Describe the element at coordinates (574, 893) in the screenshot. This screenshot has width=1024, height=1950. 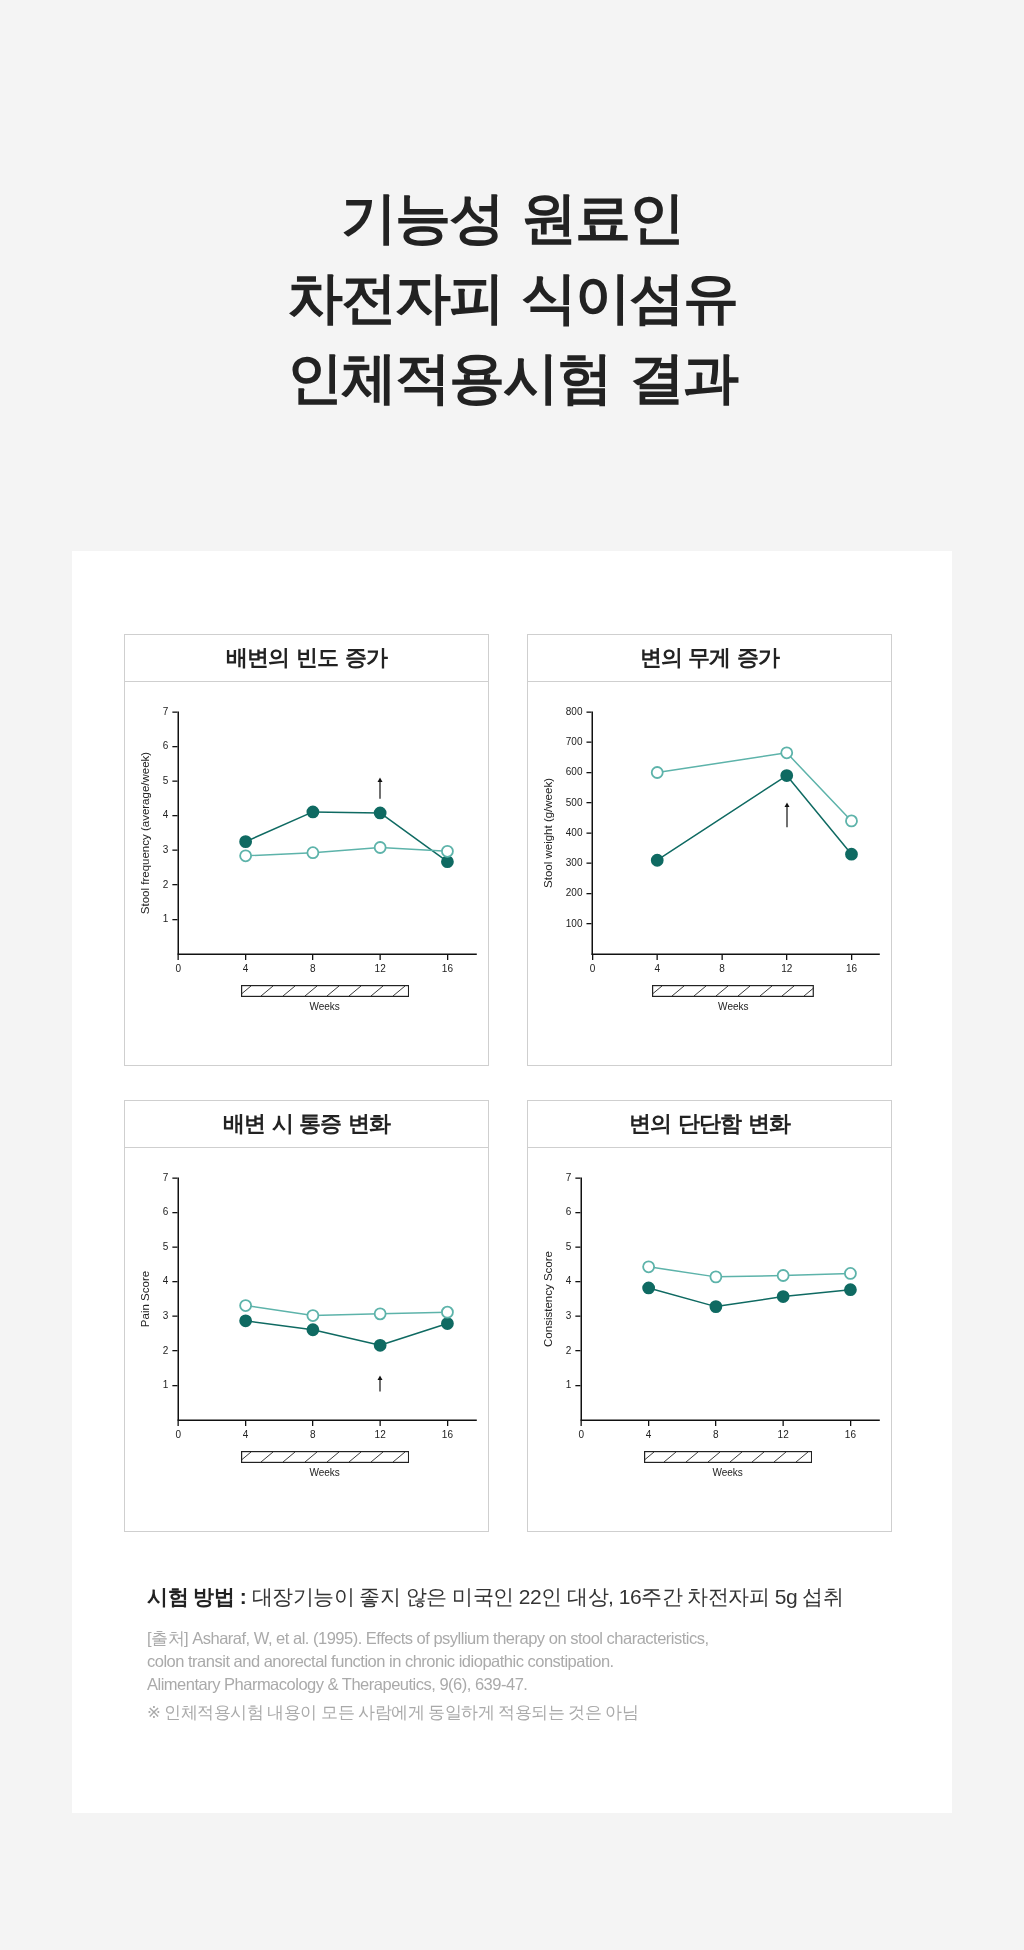
I see `y-tick-label: 200` at that location.